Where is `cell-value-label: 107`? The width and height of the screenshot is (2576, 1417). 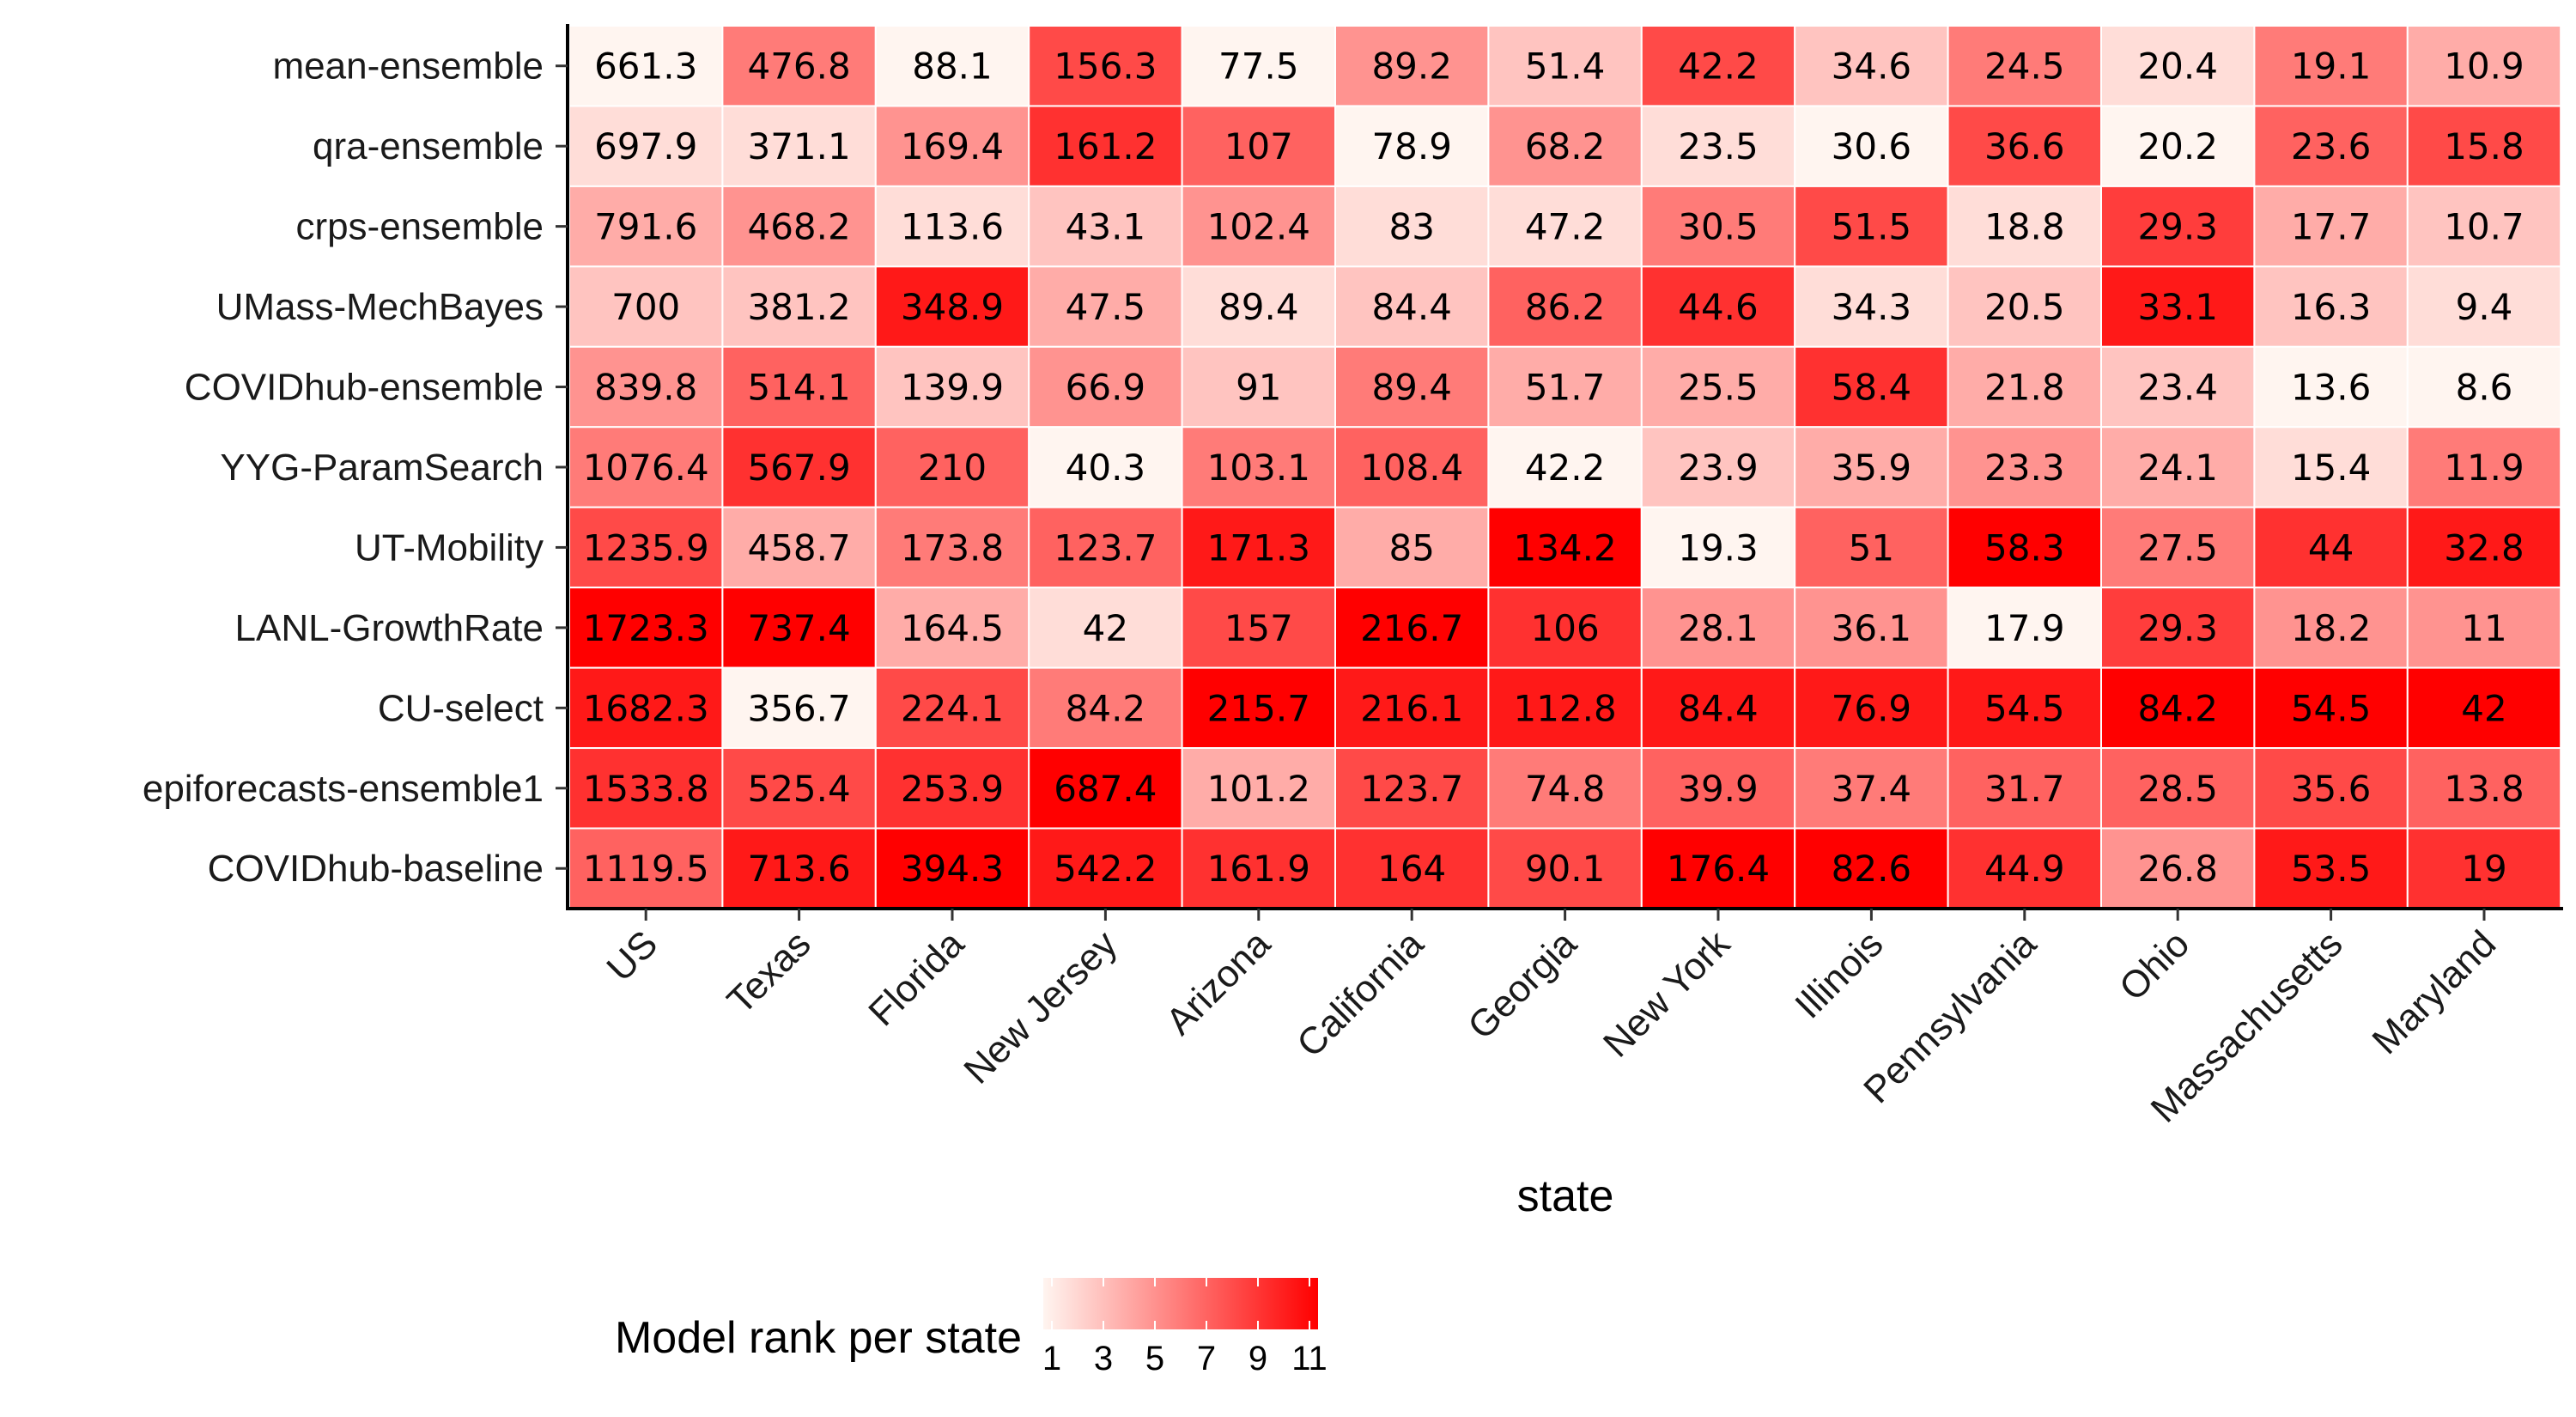 cell-value-label: 107 is located at coordinates (1258, 146).